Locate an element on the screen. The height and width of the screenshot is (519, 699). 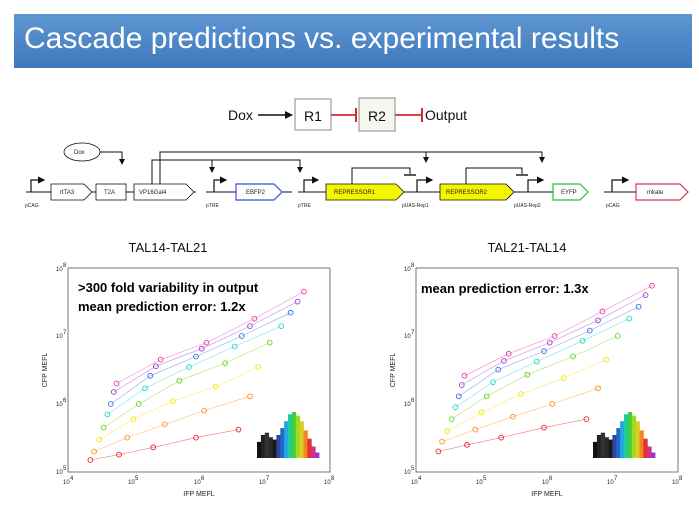
plot-1-inset-histogram is located at coordinates (288, 435).